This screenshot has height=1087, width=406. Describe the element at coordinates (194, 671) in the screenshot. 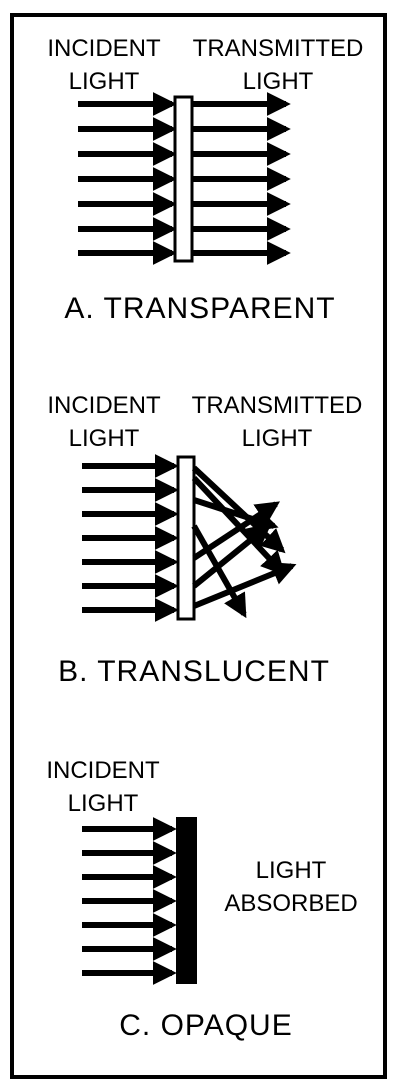

I see `caption-translucent: B. TRANSLUCENT` at that location.